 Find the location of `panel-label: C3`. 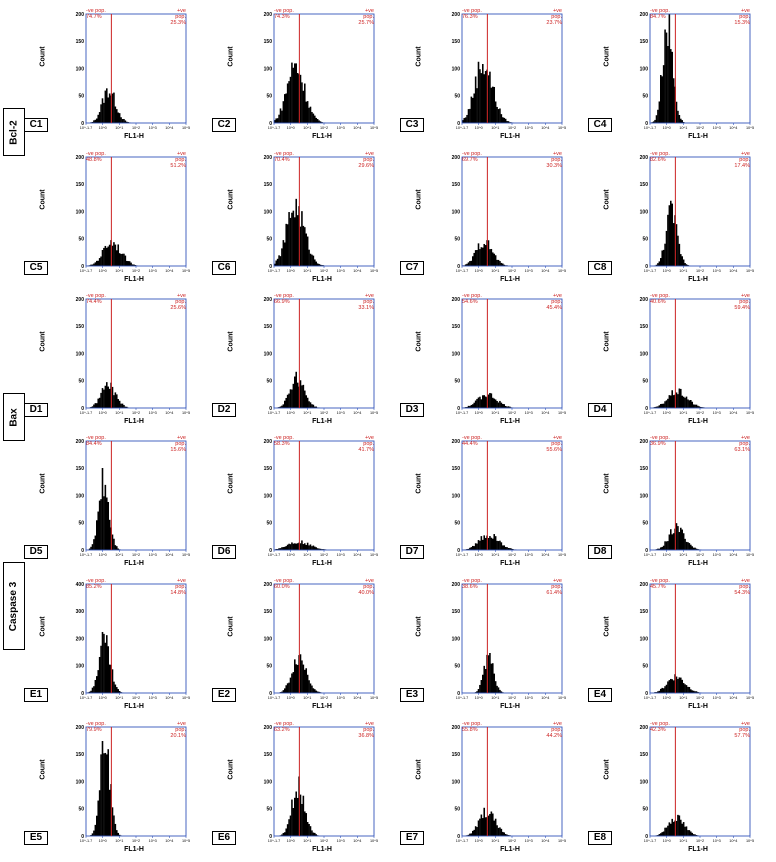

panel-label: C3 is located at coordinates (412, 125).